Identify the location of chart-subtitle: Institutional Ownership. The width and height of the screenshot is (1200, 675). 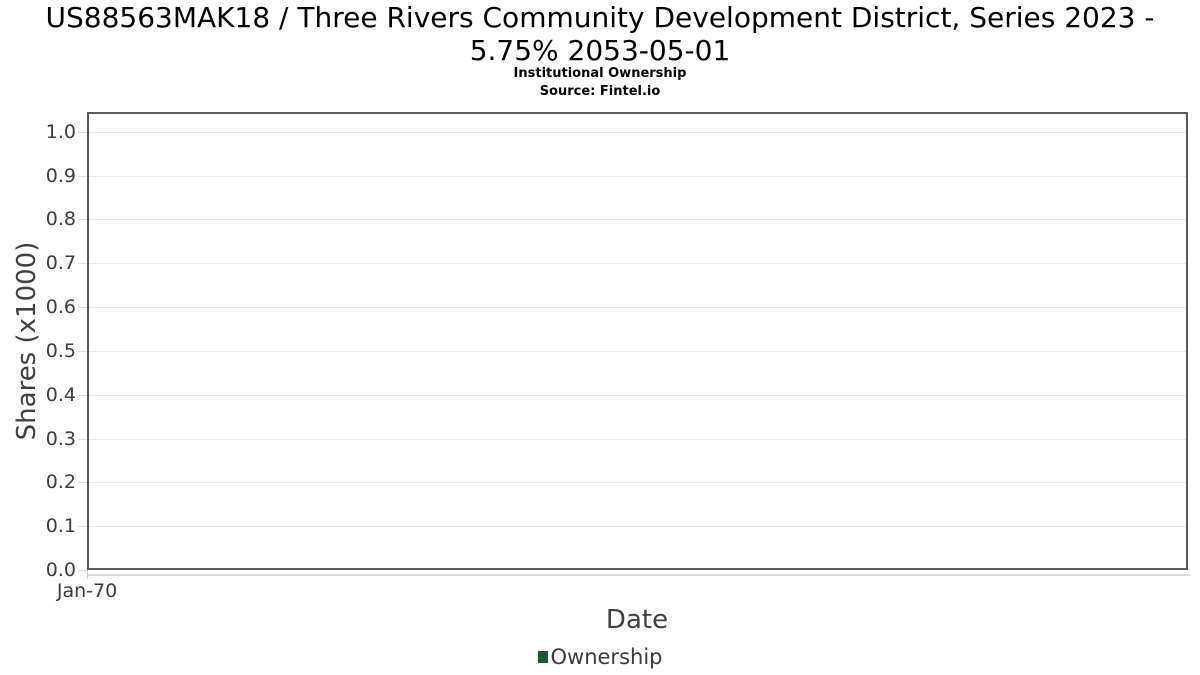
(600, 73).